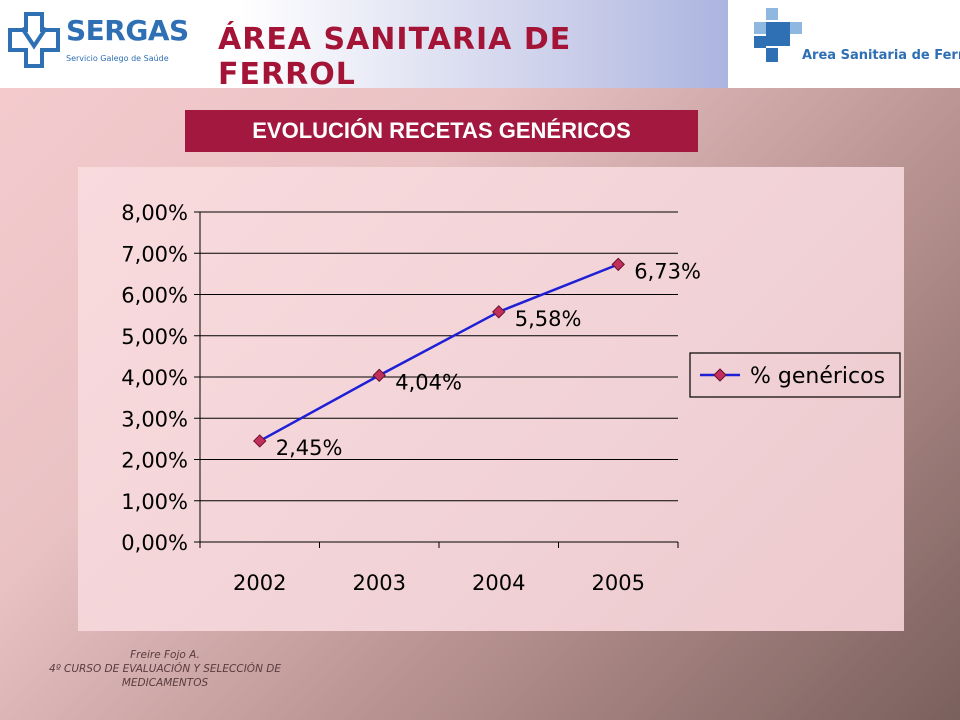 The width and height of the screenshot is (960, 720). What do you see at coordinates (127, 30) in the screenshot?
I see `sergas-name: SERGAS` at bounding box center [127, 30].